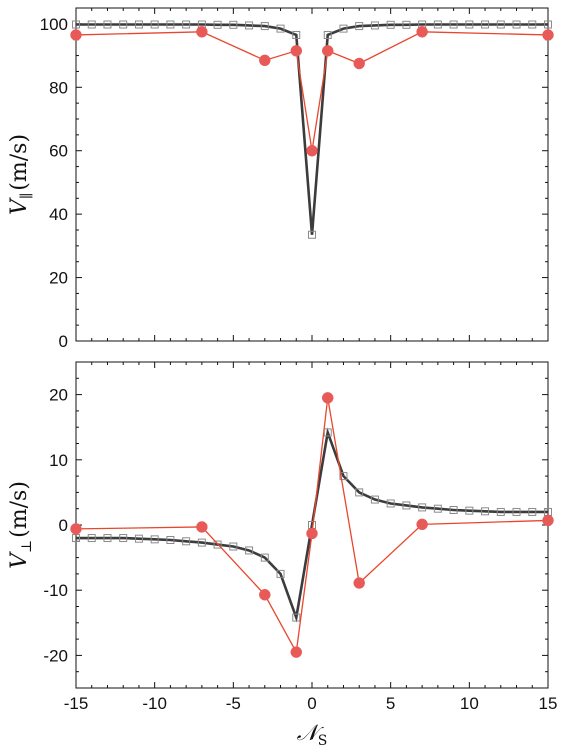 Image resolution: width=564 pixels, height=748 pixels. What do you see at coordinates (548, 703) in the screenshot?
I see `bottom-x-tick-label: 15` at bounding box center [548, 703].